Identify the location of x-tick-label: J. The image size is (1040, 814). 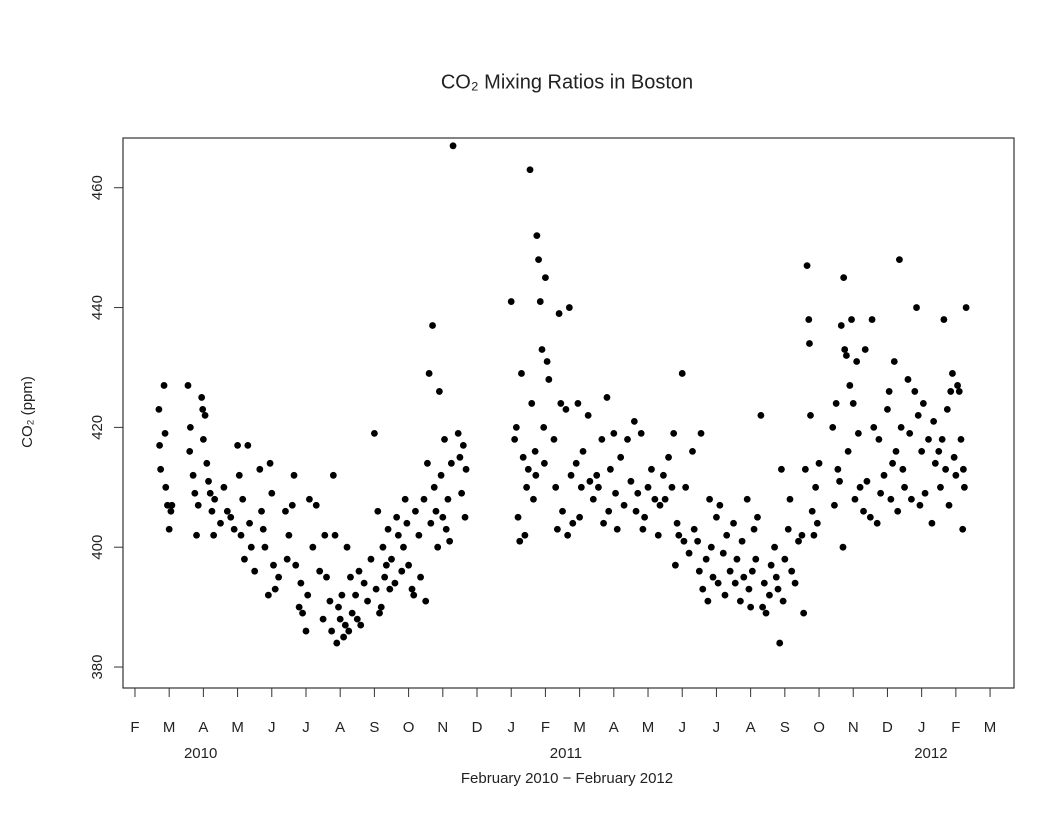
(717, 727).